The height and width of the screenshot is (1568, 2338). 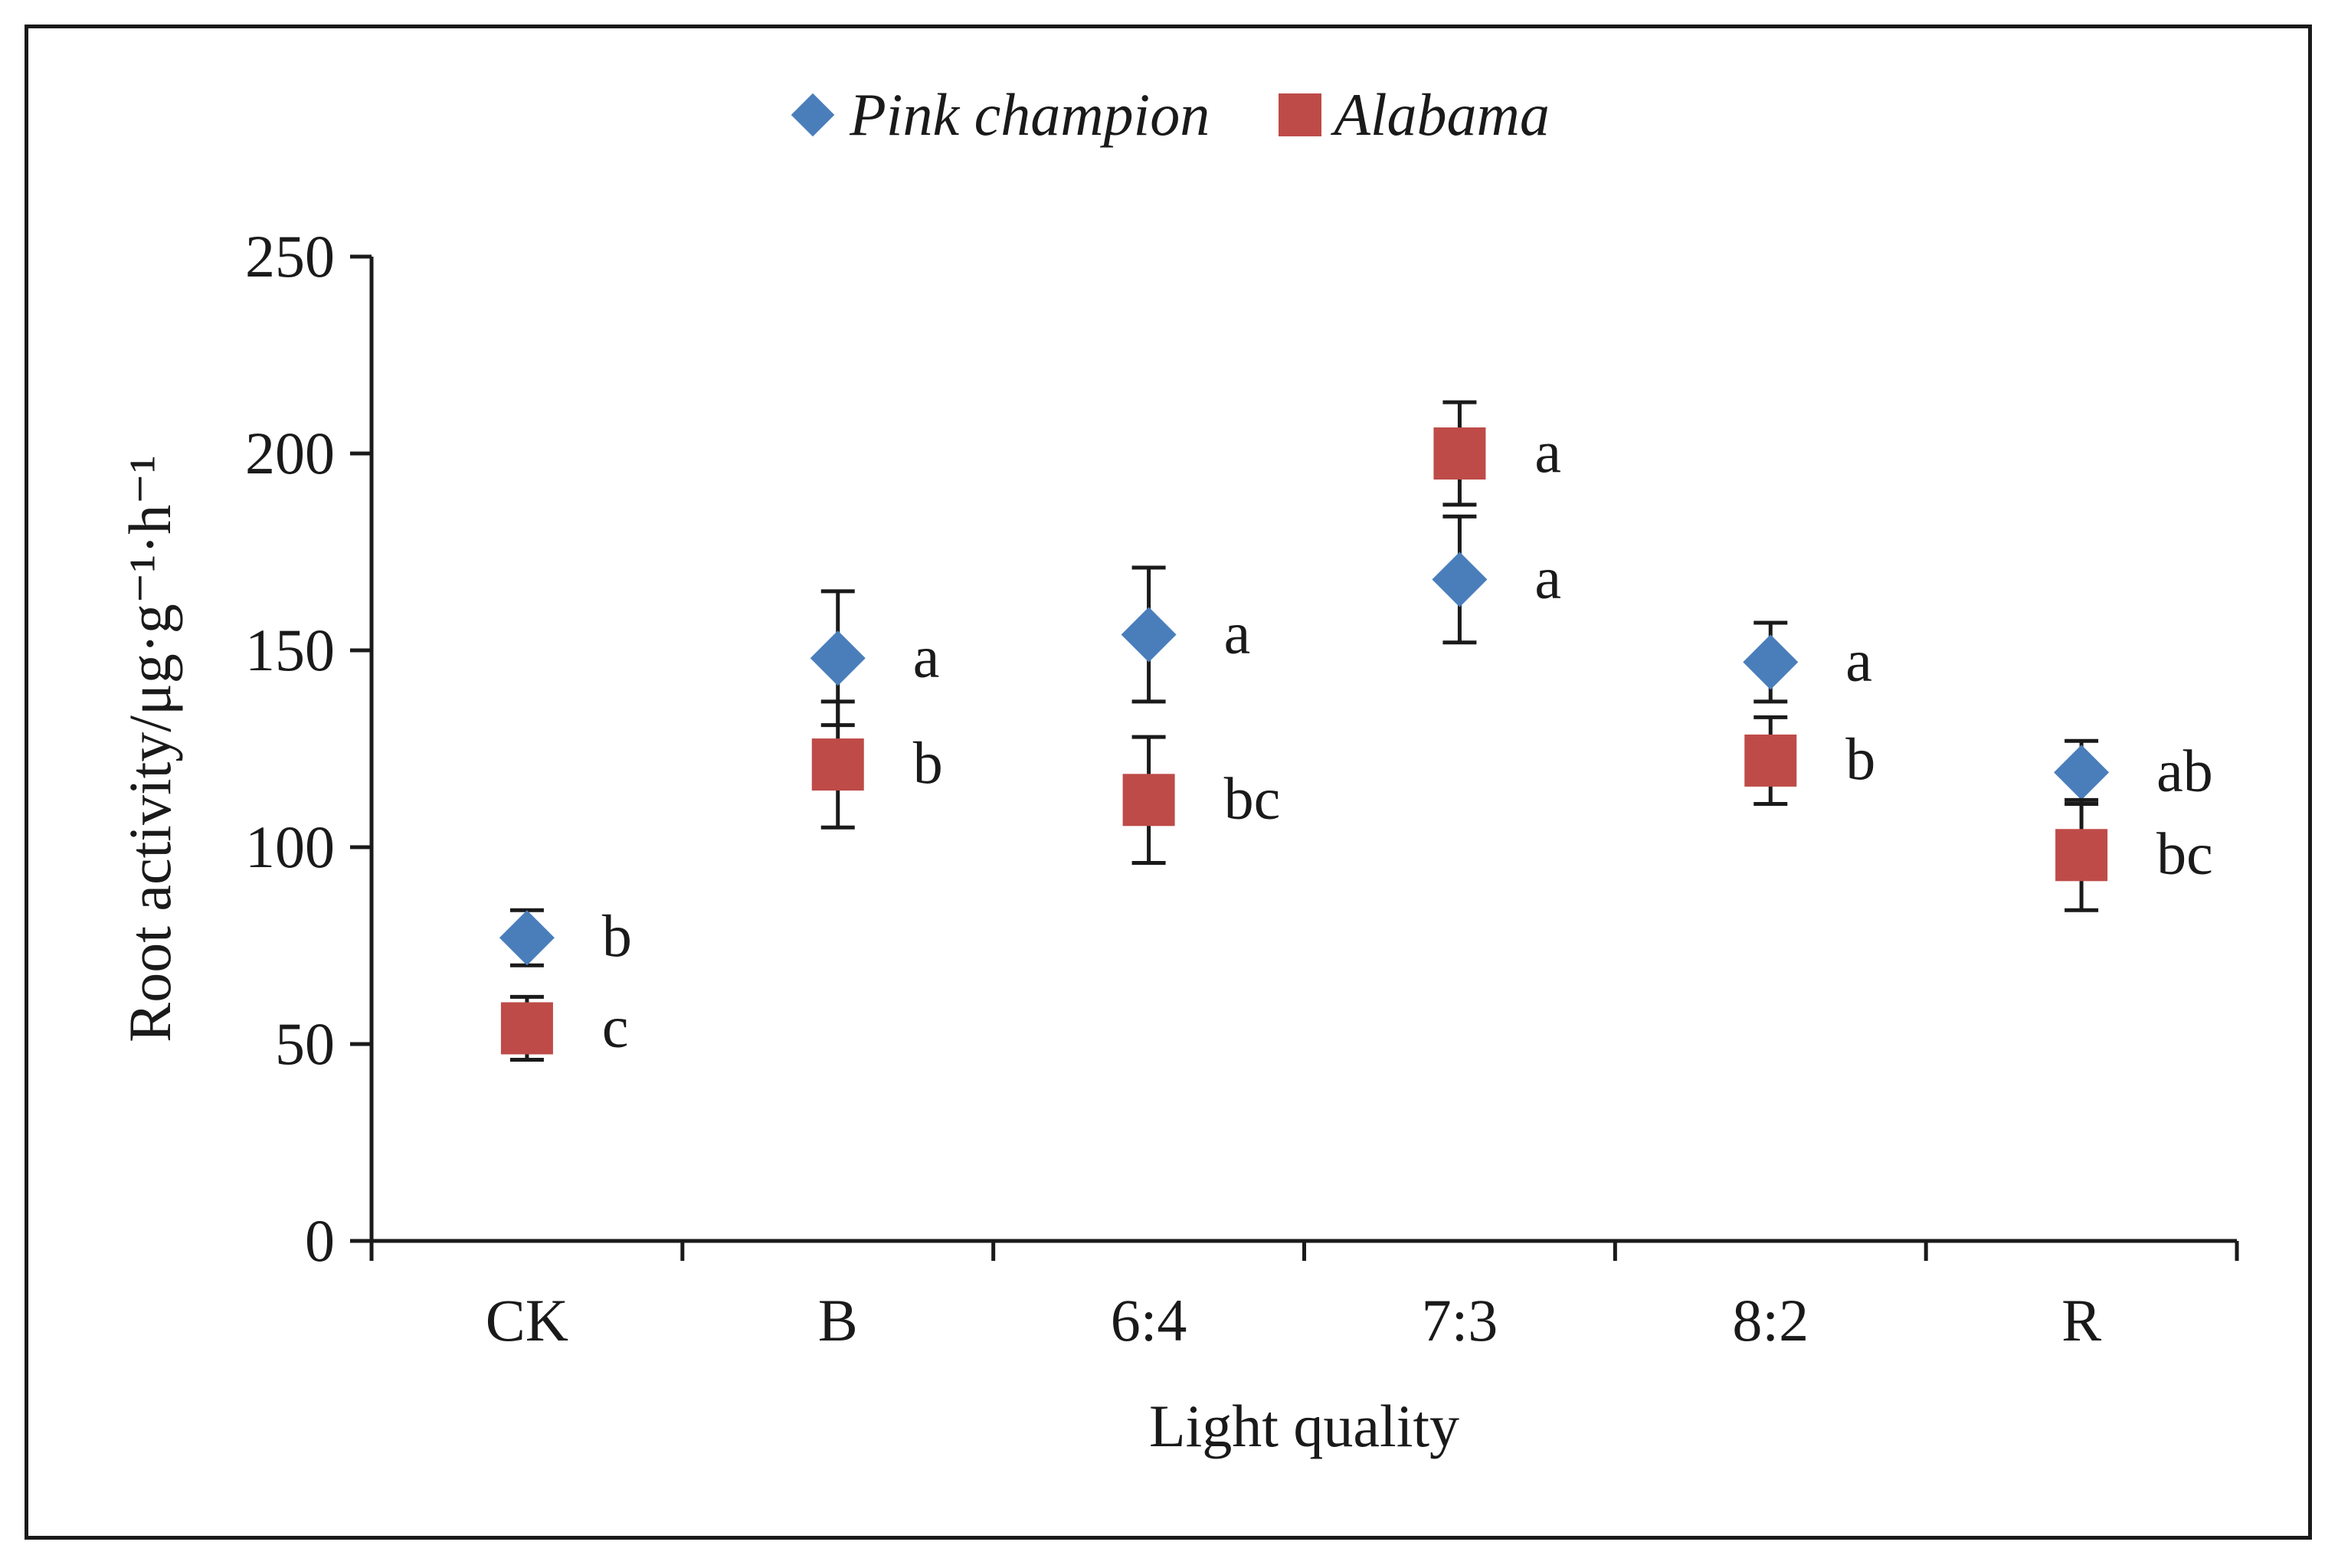 I want to click on legend-item-alabama: Alabama, so click(x=1414, y=115).